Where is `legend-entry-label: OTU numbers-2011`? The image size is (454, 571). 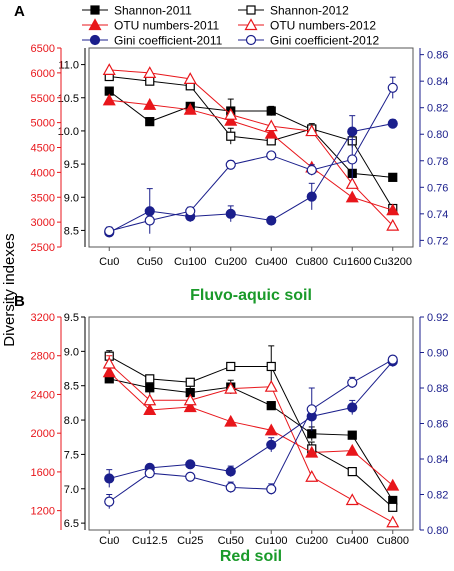
legend-entry-label: OTU numbers-2011 is located at coordinates (166, 26).